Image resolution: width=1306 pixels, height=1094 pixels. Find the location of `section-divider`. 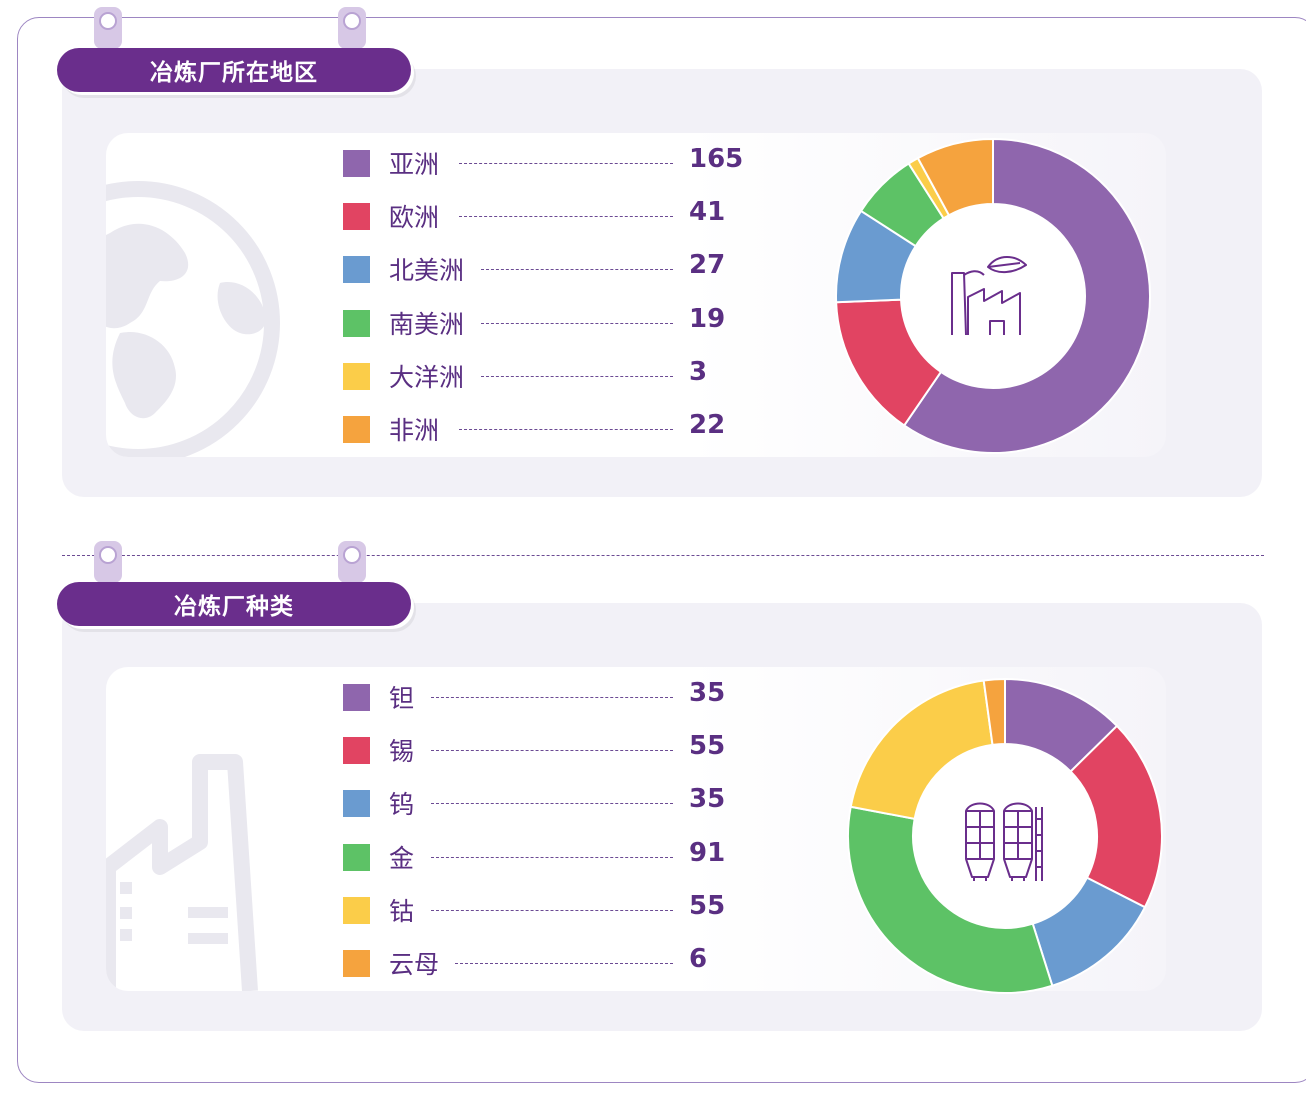

section-divider is located at coordinates (663, 555).